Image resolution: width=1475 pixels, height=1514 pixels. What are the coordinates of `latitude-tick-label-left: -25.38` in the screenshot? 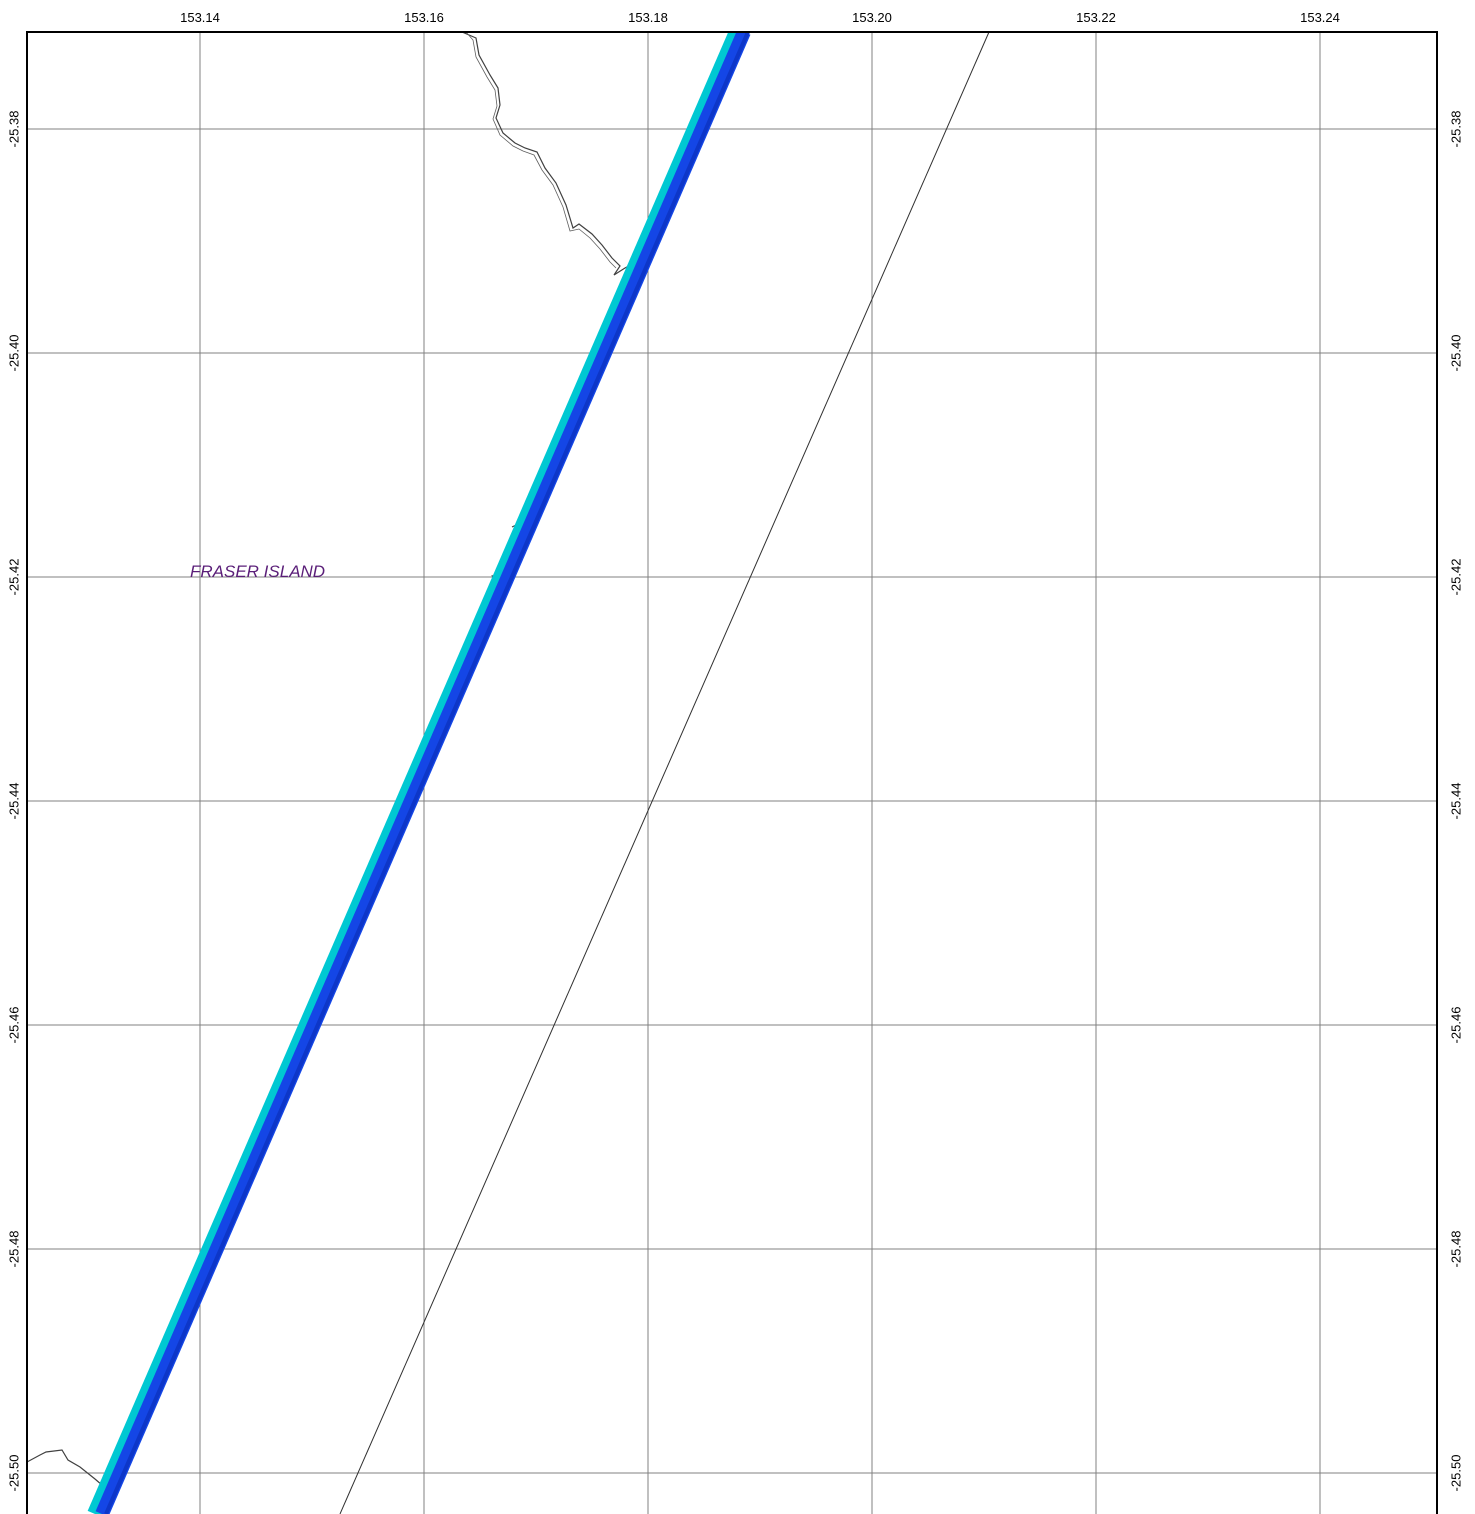 It's located at (13, 129).